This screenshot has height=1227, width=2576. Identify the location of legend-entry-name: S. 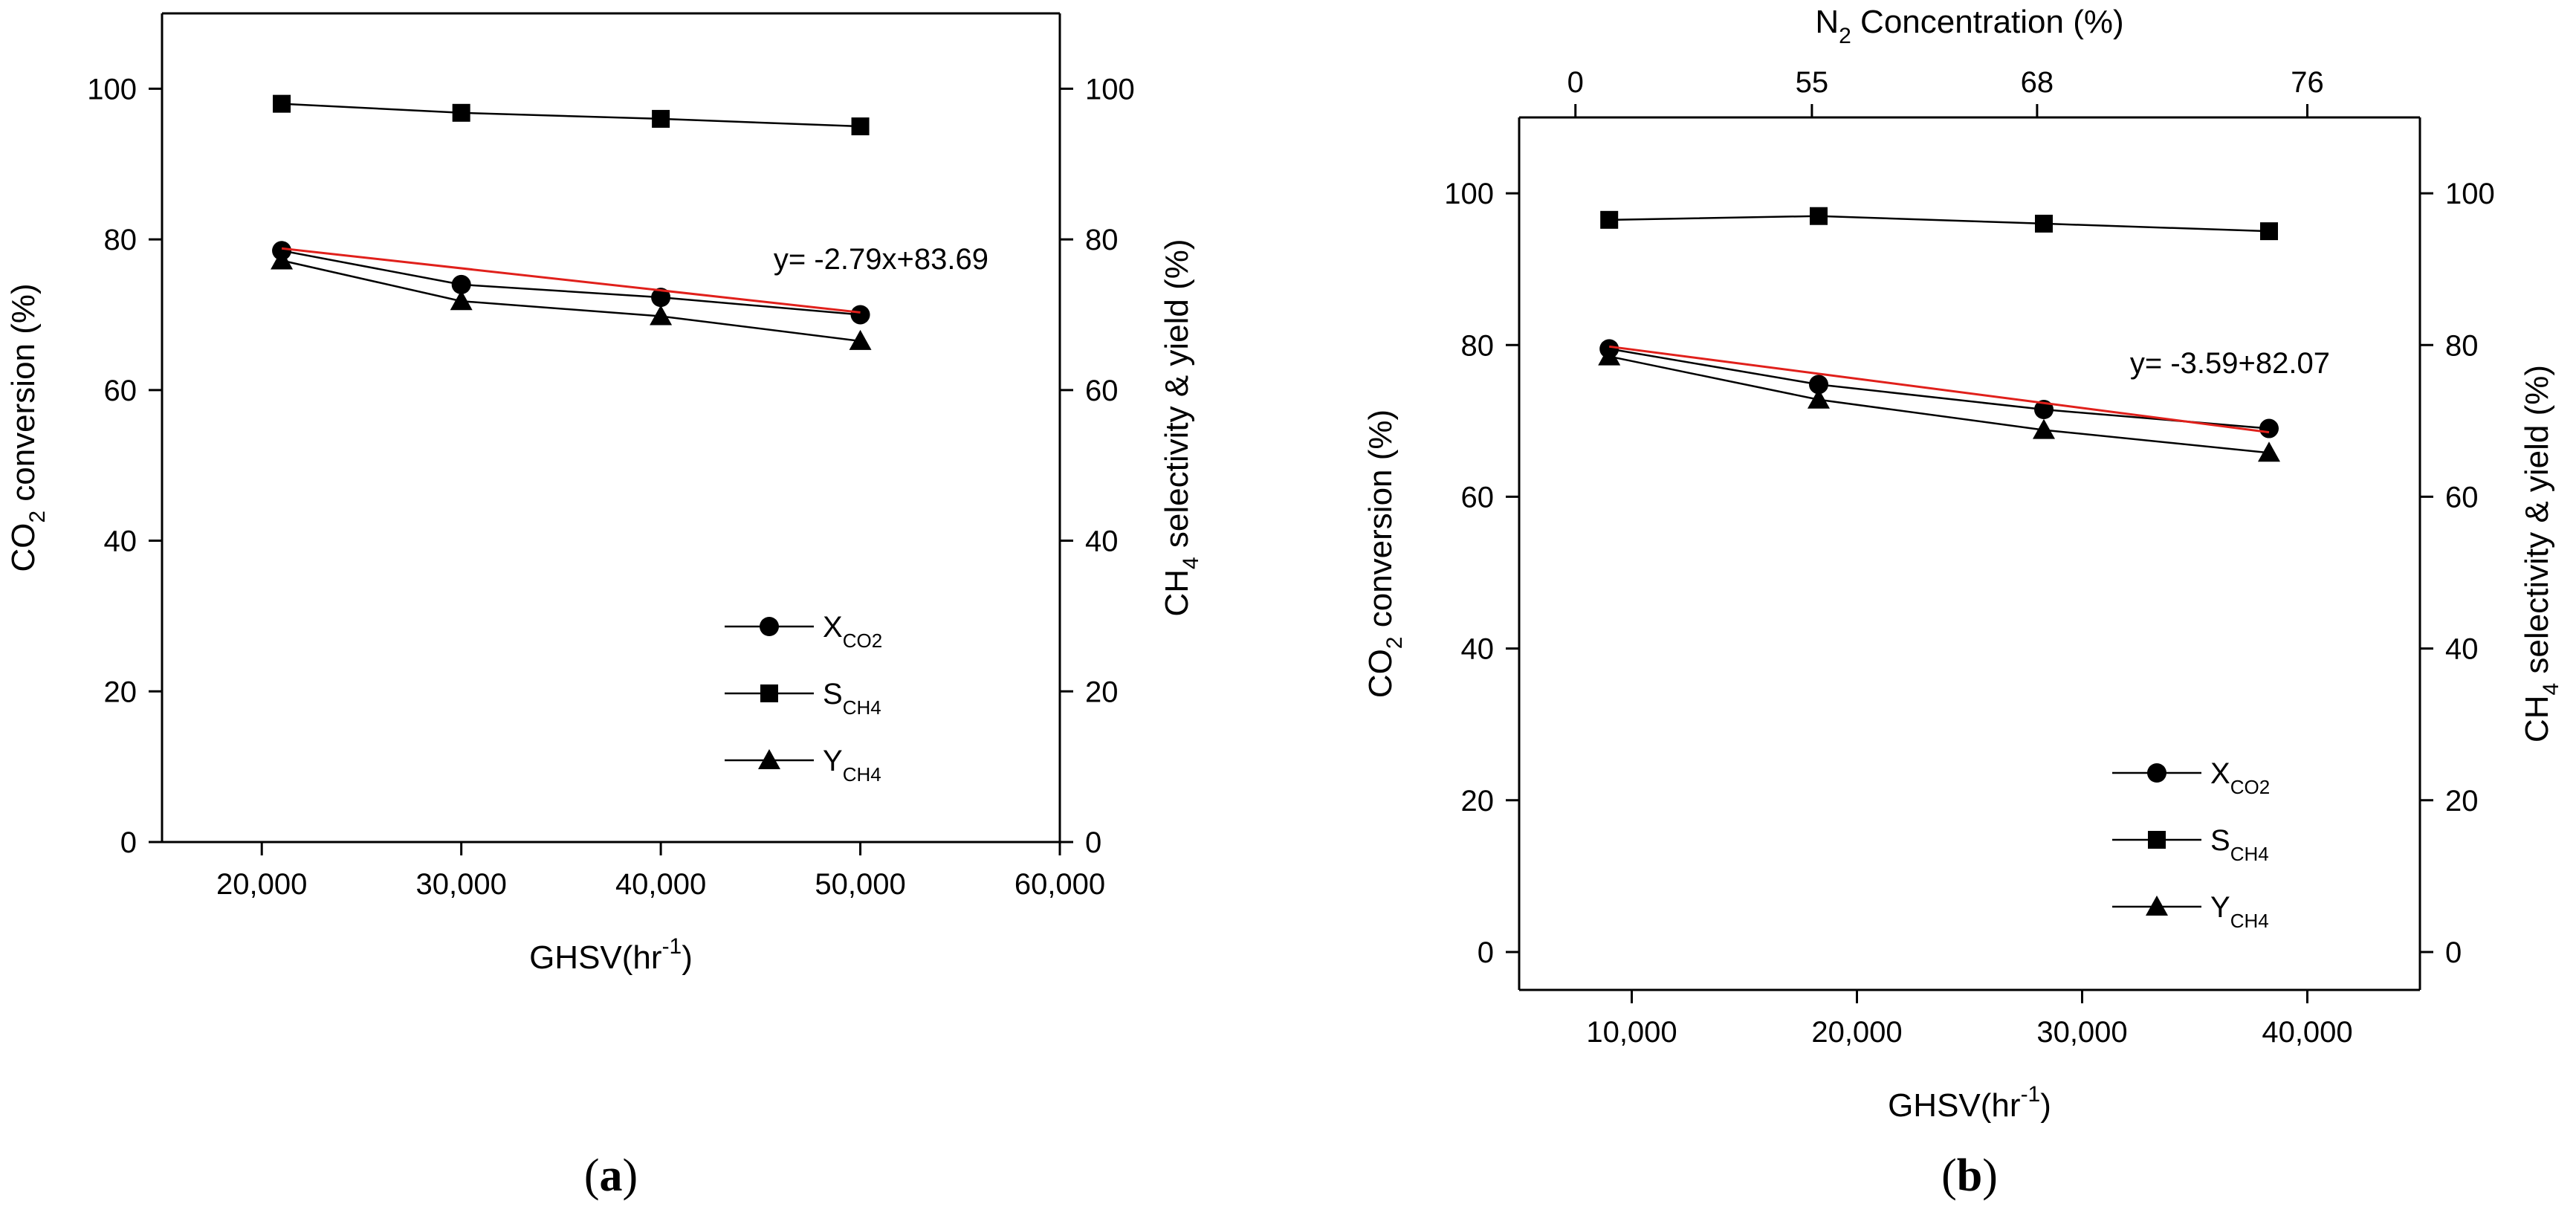
(833, 694).